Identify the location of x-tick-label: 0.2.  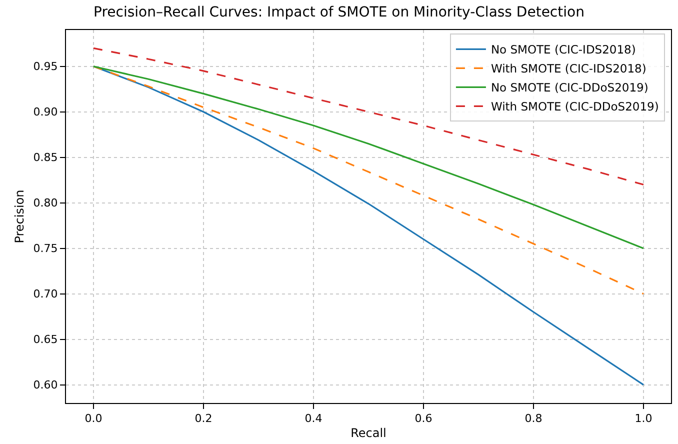
(203, 419).